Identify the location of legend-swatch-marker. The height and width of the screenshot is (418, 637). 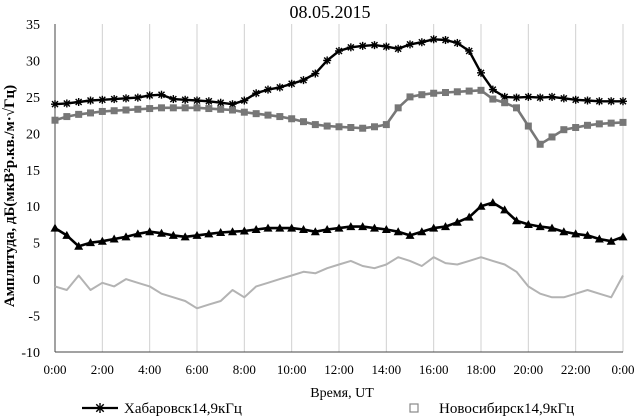
(100, 408).